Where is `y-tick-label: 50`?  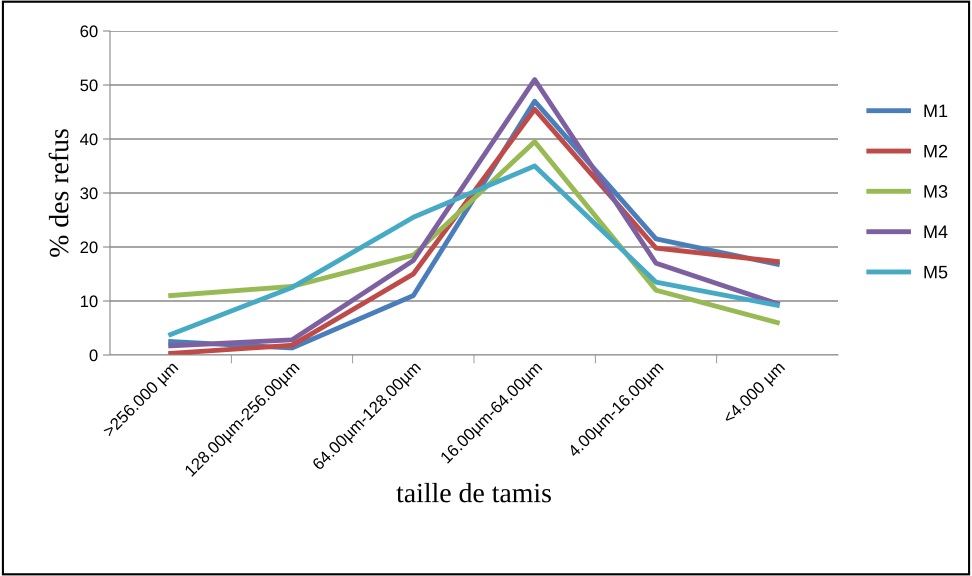
y-tick-label: 50 is located at coordinates (89, 85).